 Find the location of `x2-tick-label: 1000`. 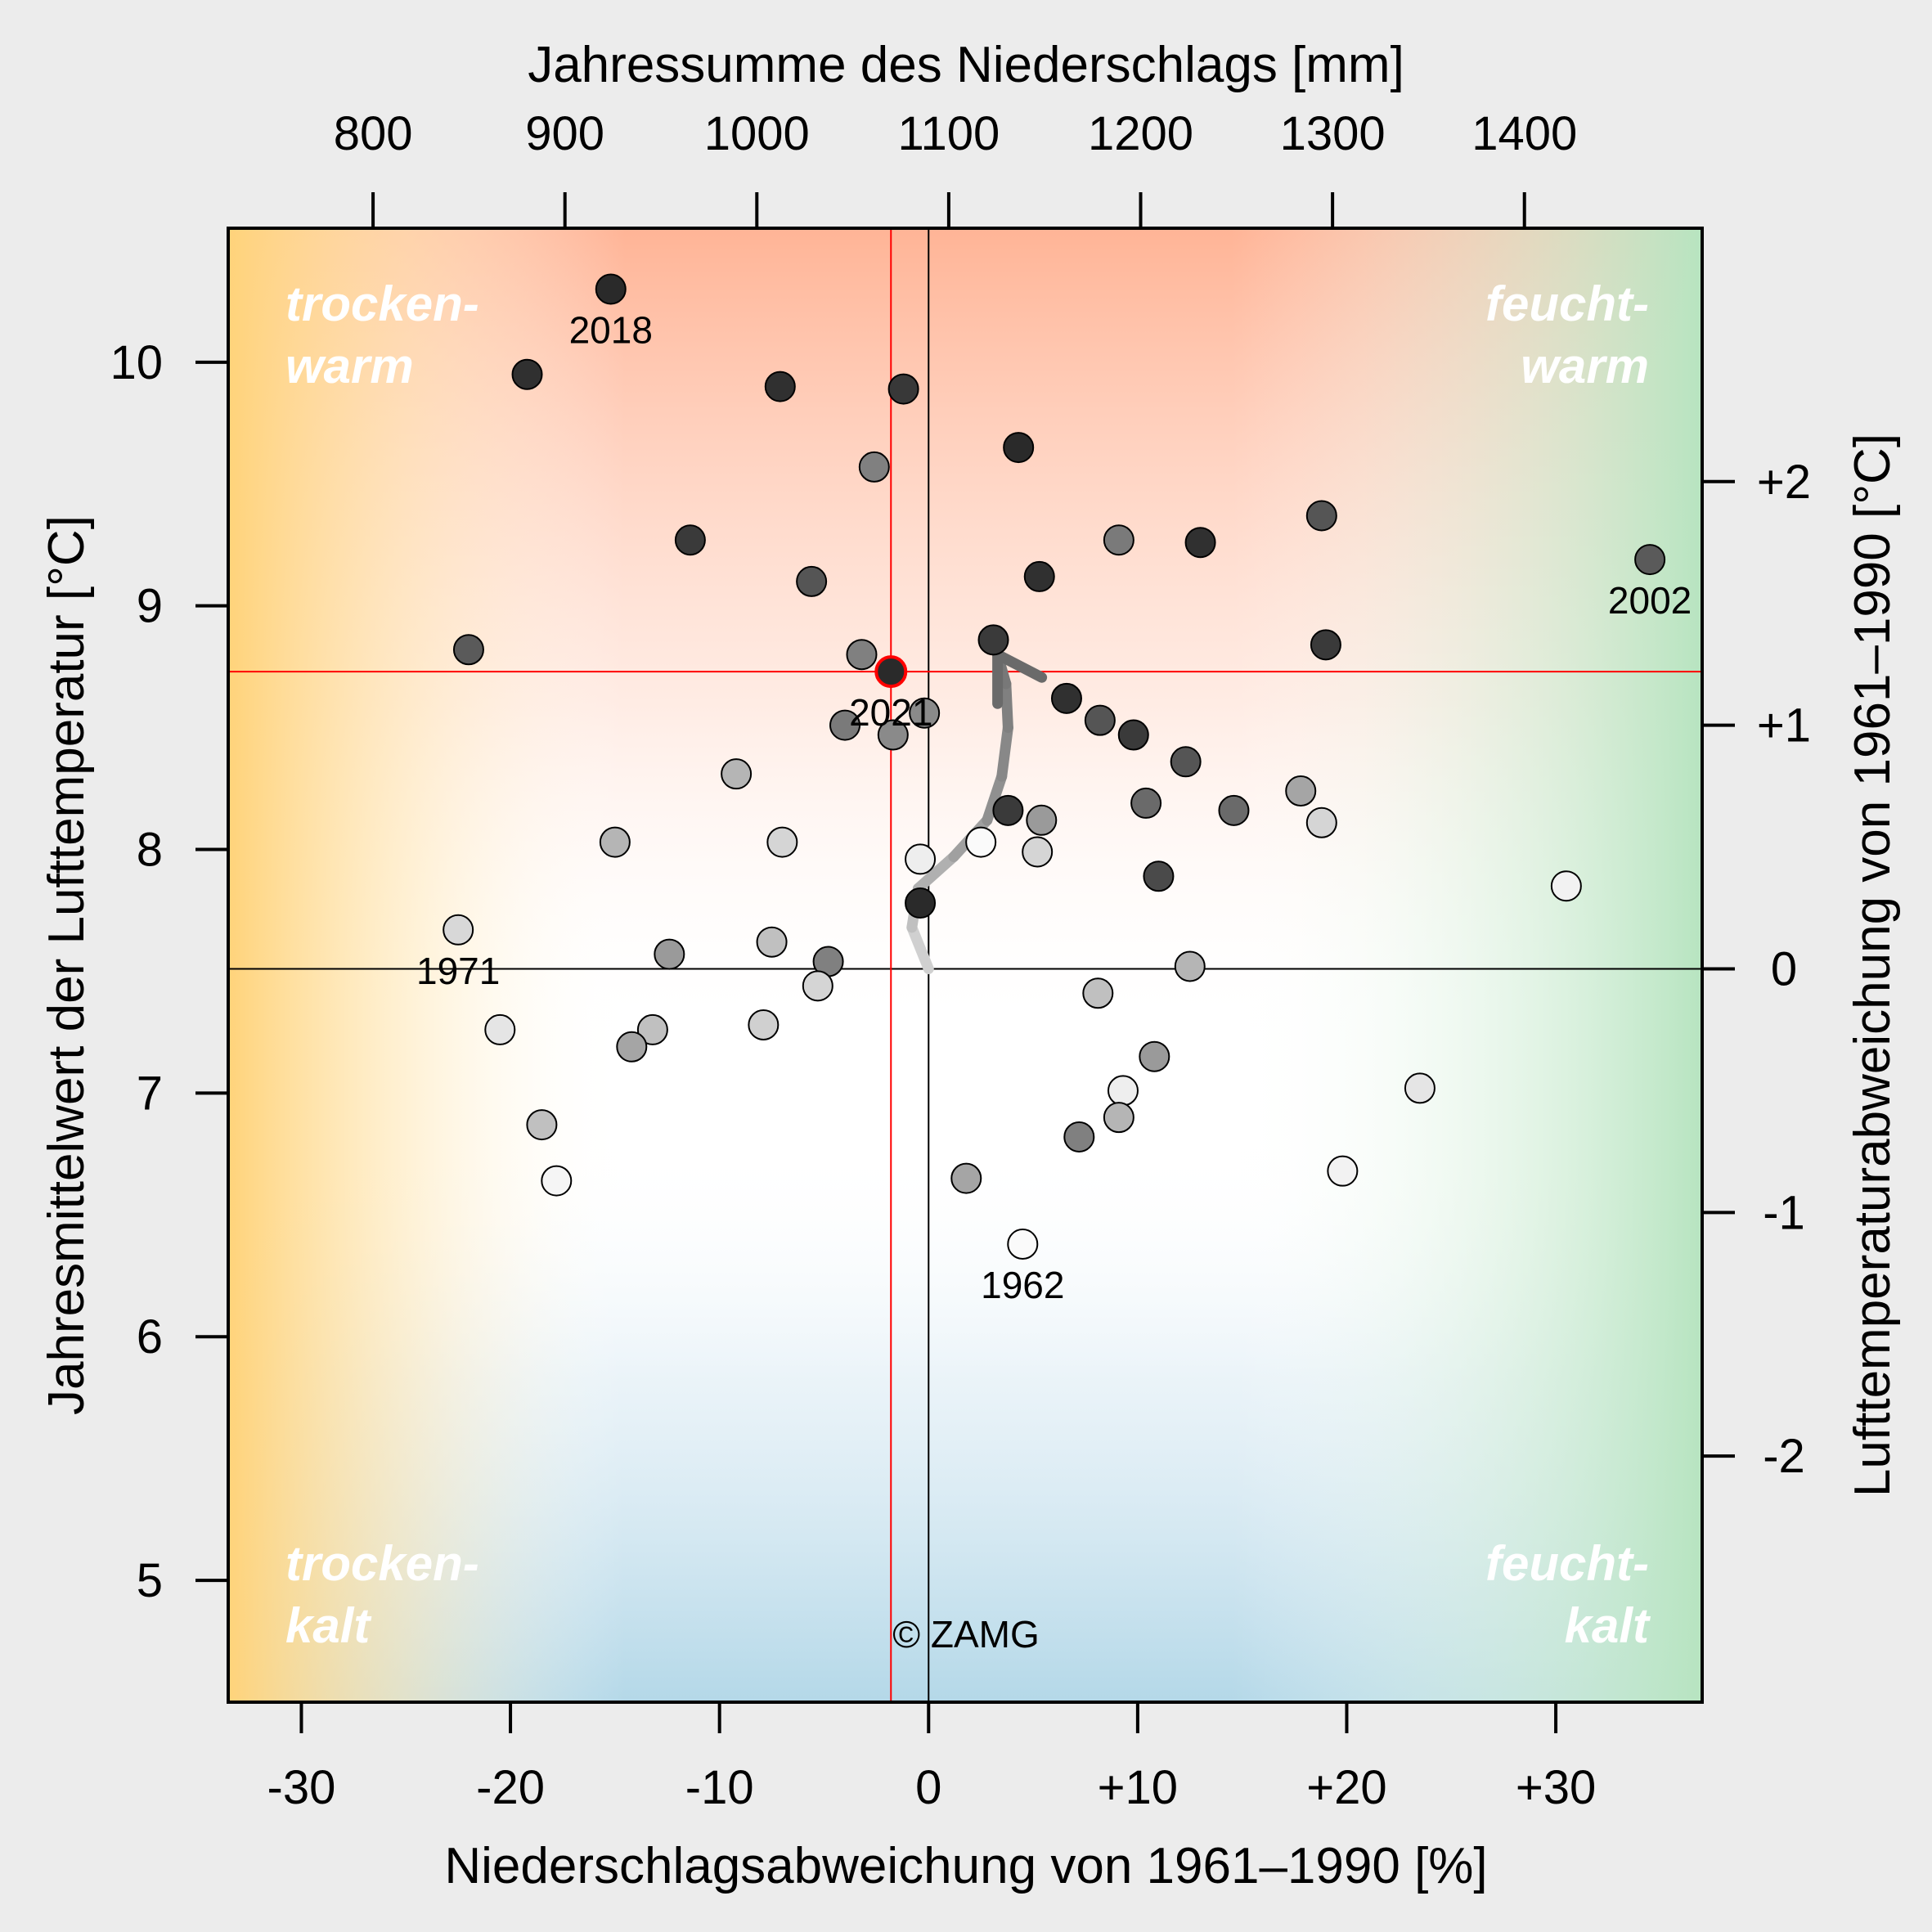

x2-tick-label: 1000 is located at coordinates (757, 134).